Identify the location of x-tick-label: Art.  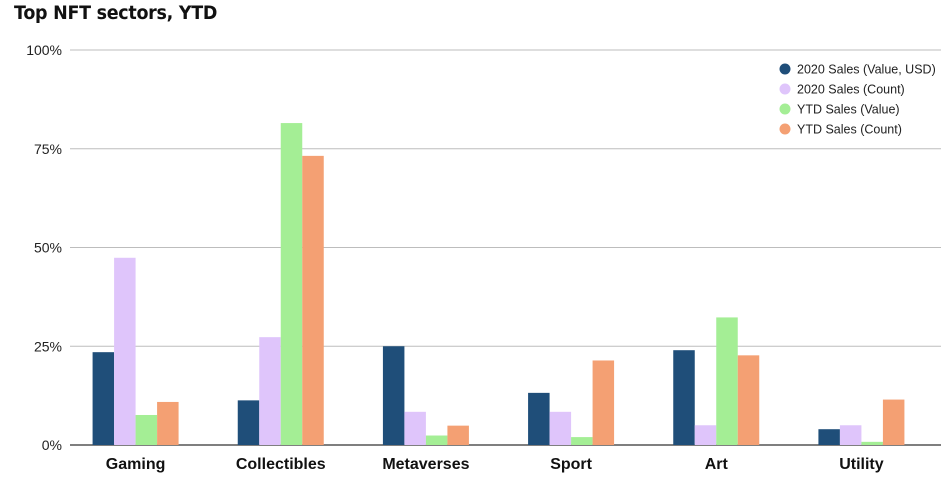
(717, 464).